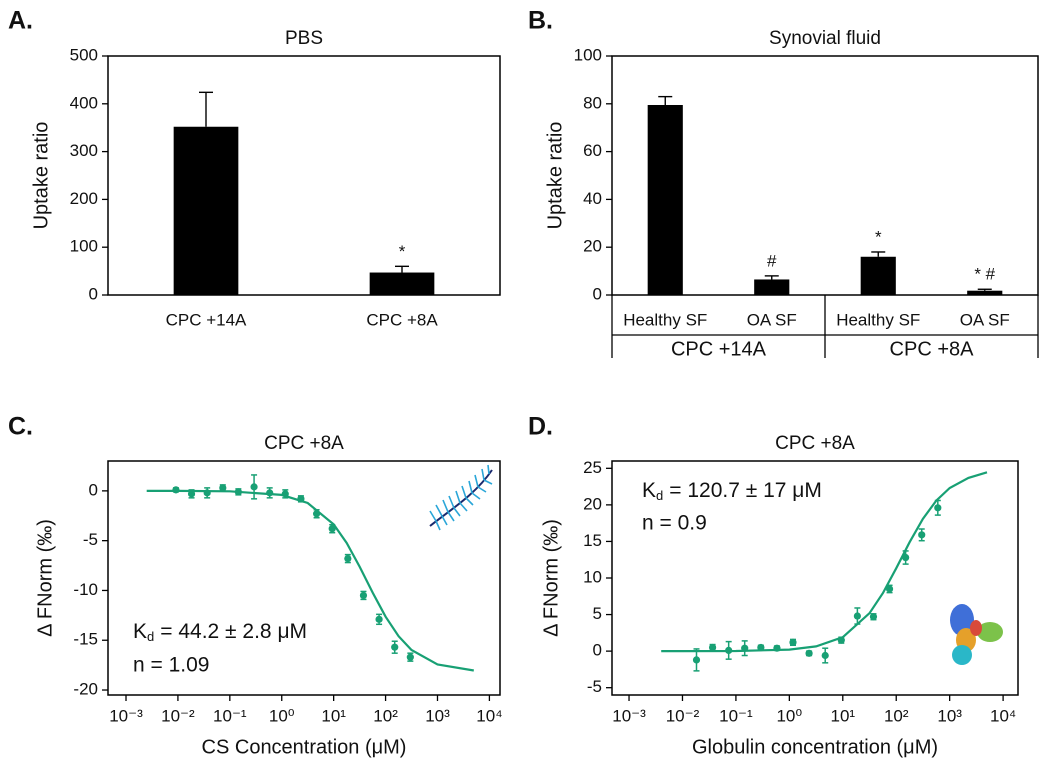 This screenshot has width=1050, height=766. I want to click on panel-label: B., so click(540, 21).